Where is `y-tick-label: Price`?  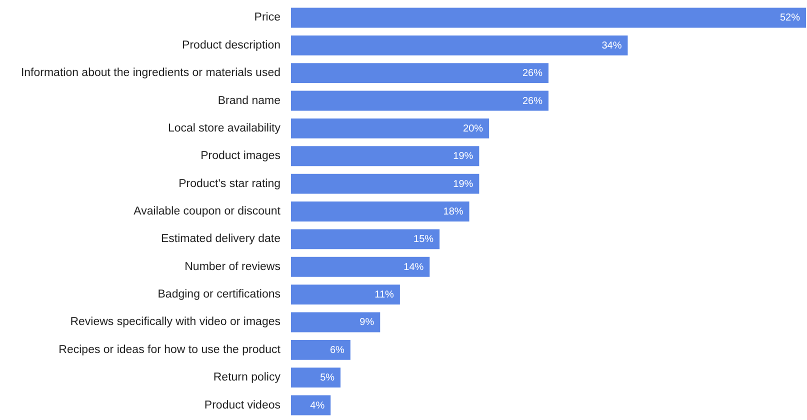
y-tick-label: Price is located at coordinates (267, 18).